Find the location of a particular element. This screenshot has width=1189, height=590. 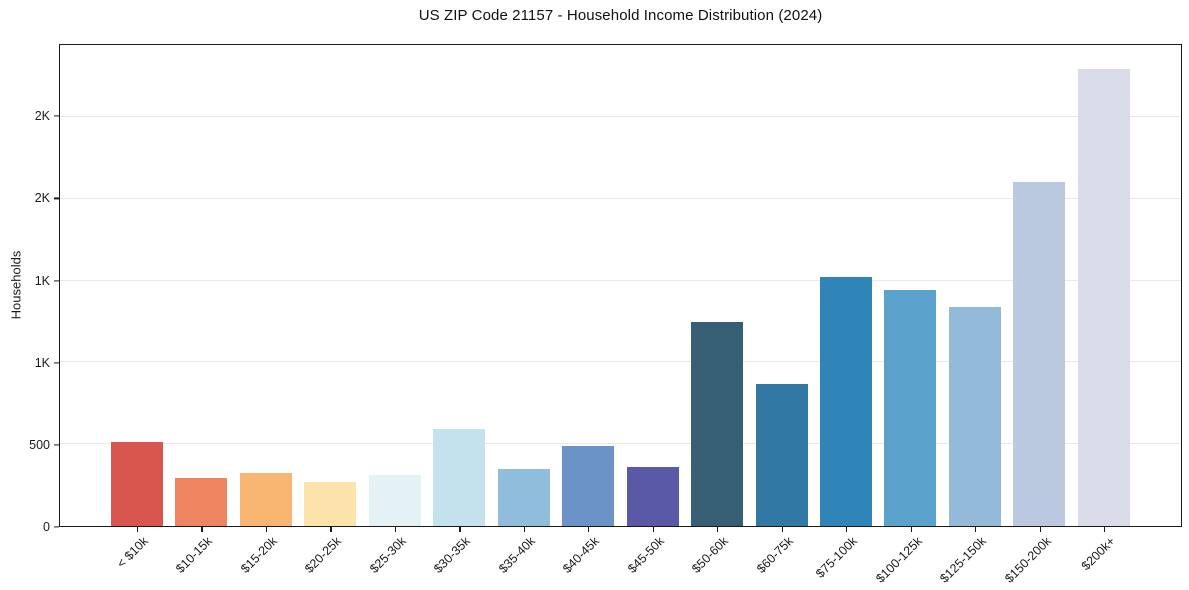

x-tick-label: $45-50k is located at coordinates (645, 555).